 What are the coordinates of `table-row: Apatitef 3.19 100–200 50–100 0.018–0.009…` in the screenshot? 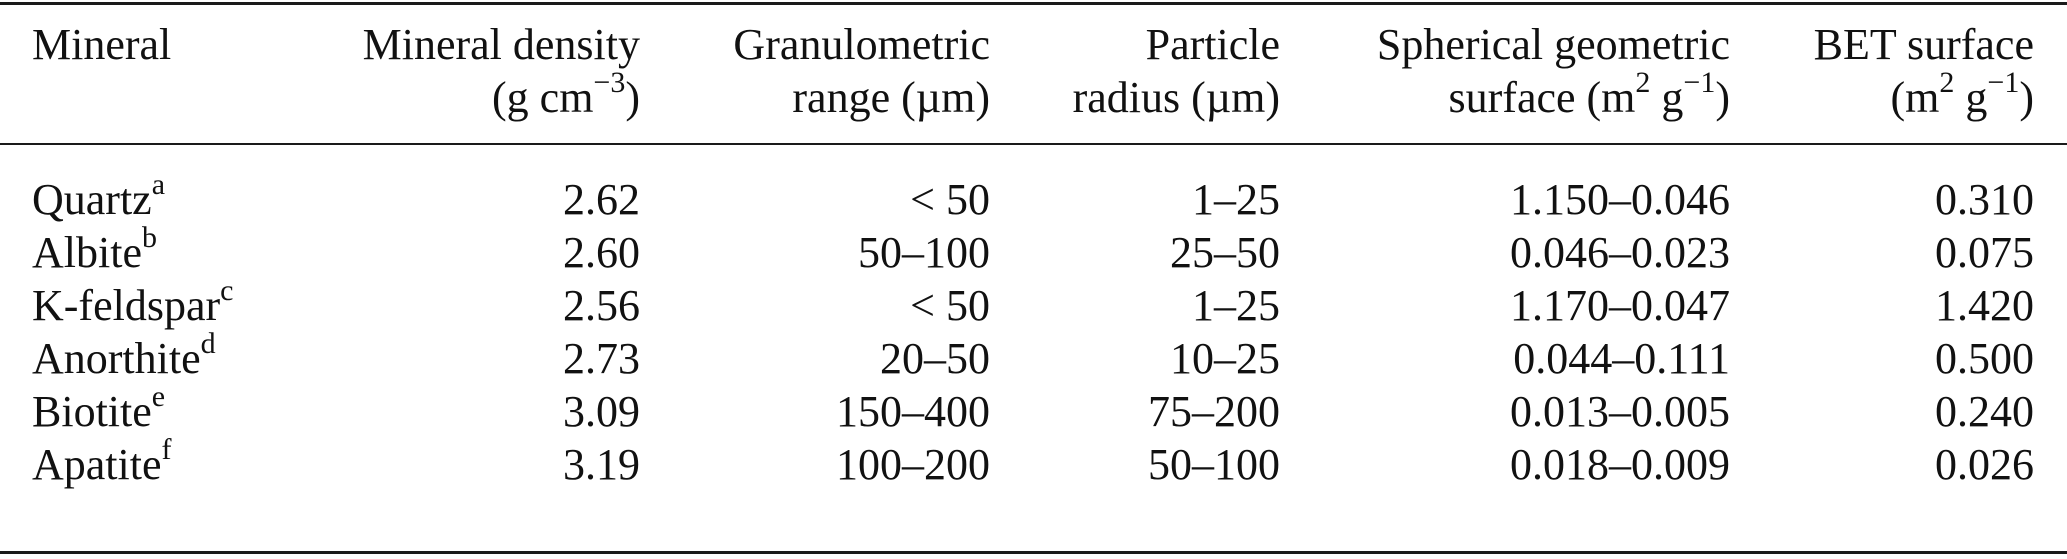 It's located at (1033, 462).